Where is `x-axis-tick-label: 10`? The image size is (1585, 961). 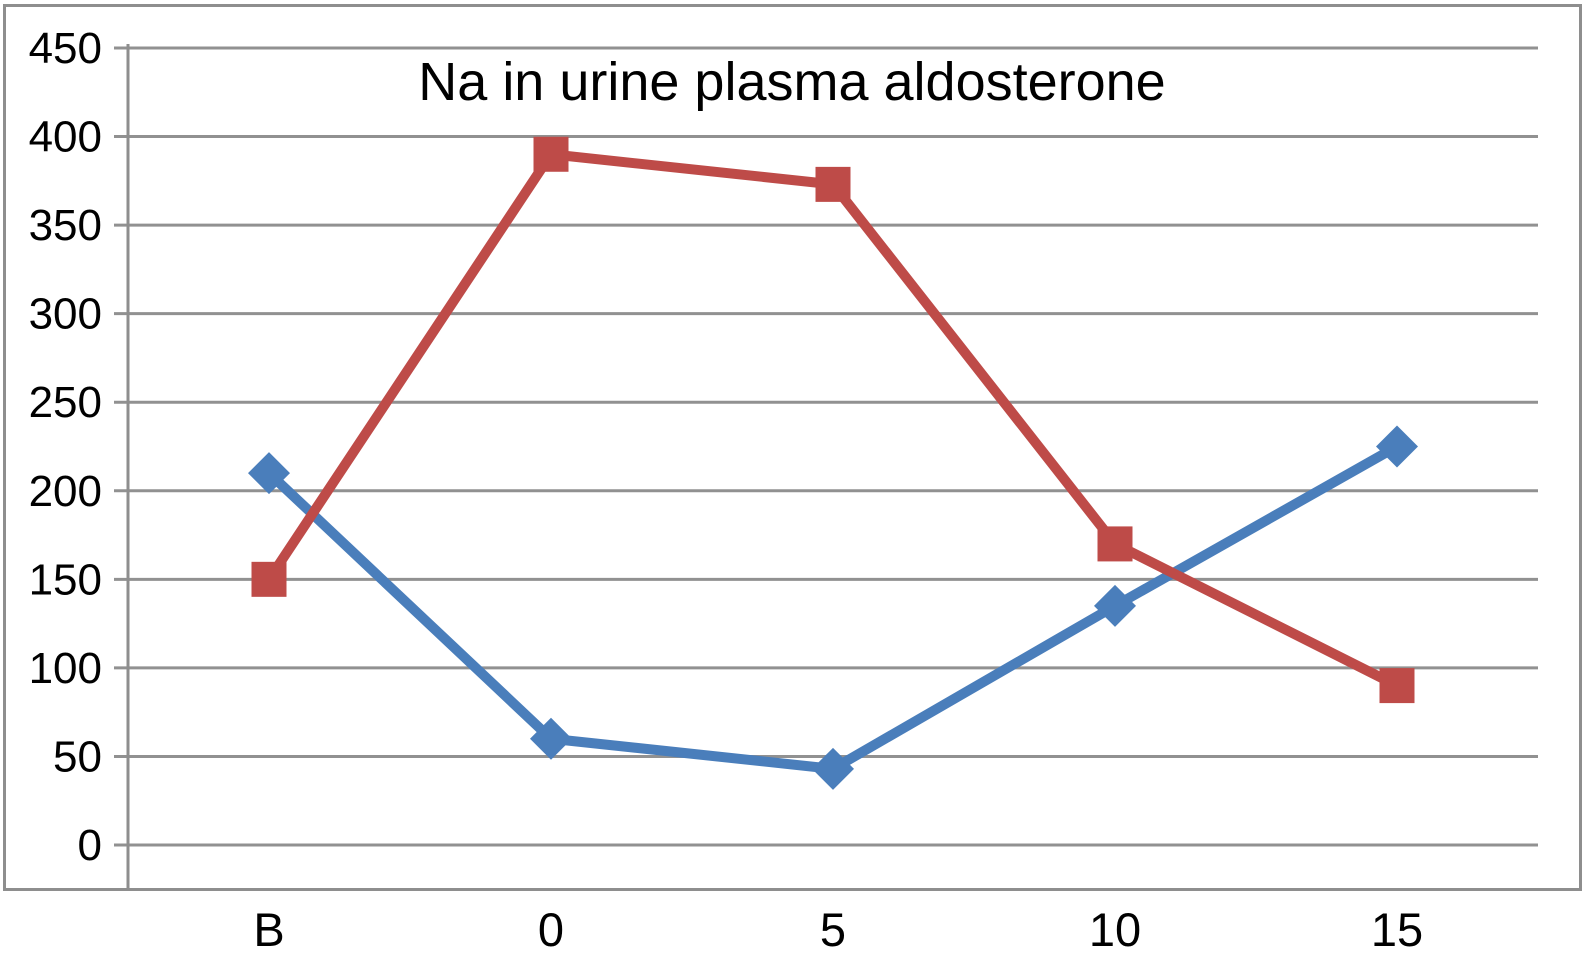
x-axis-tick-label: 10 is located at coordinates (1115, 929).